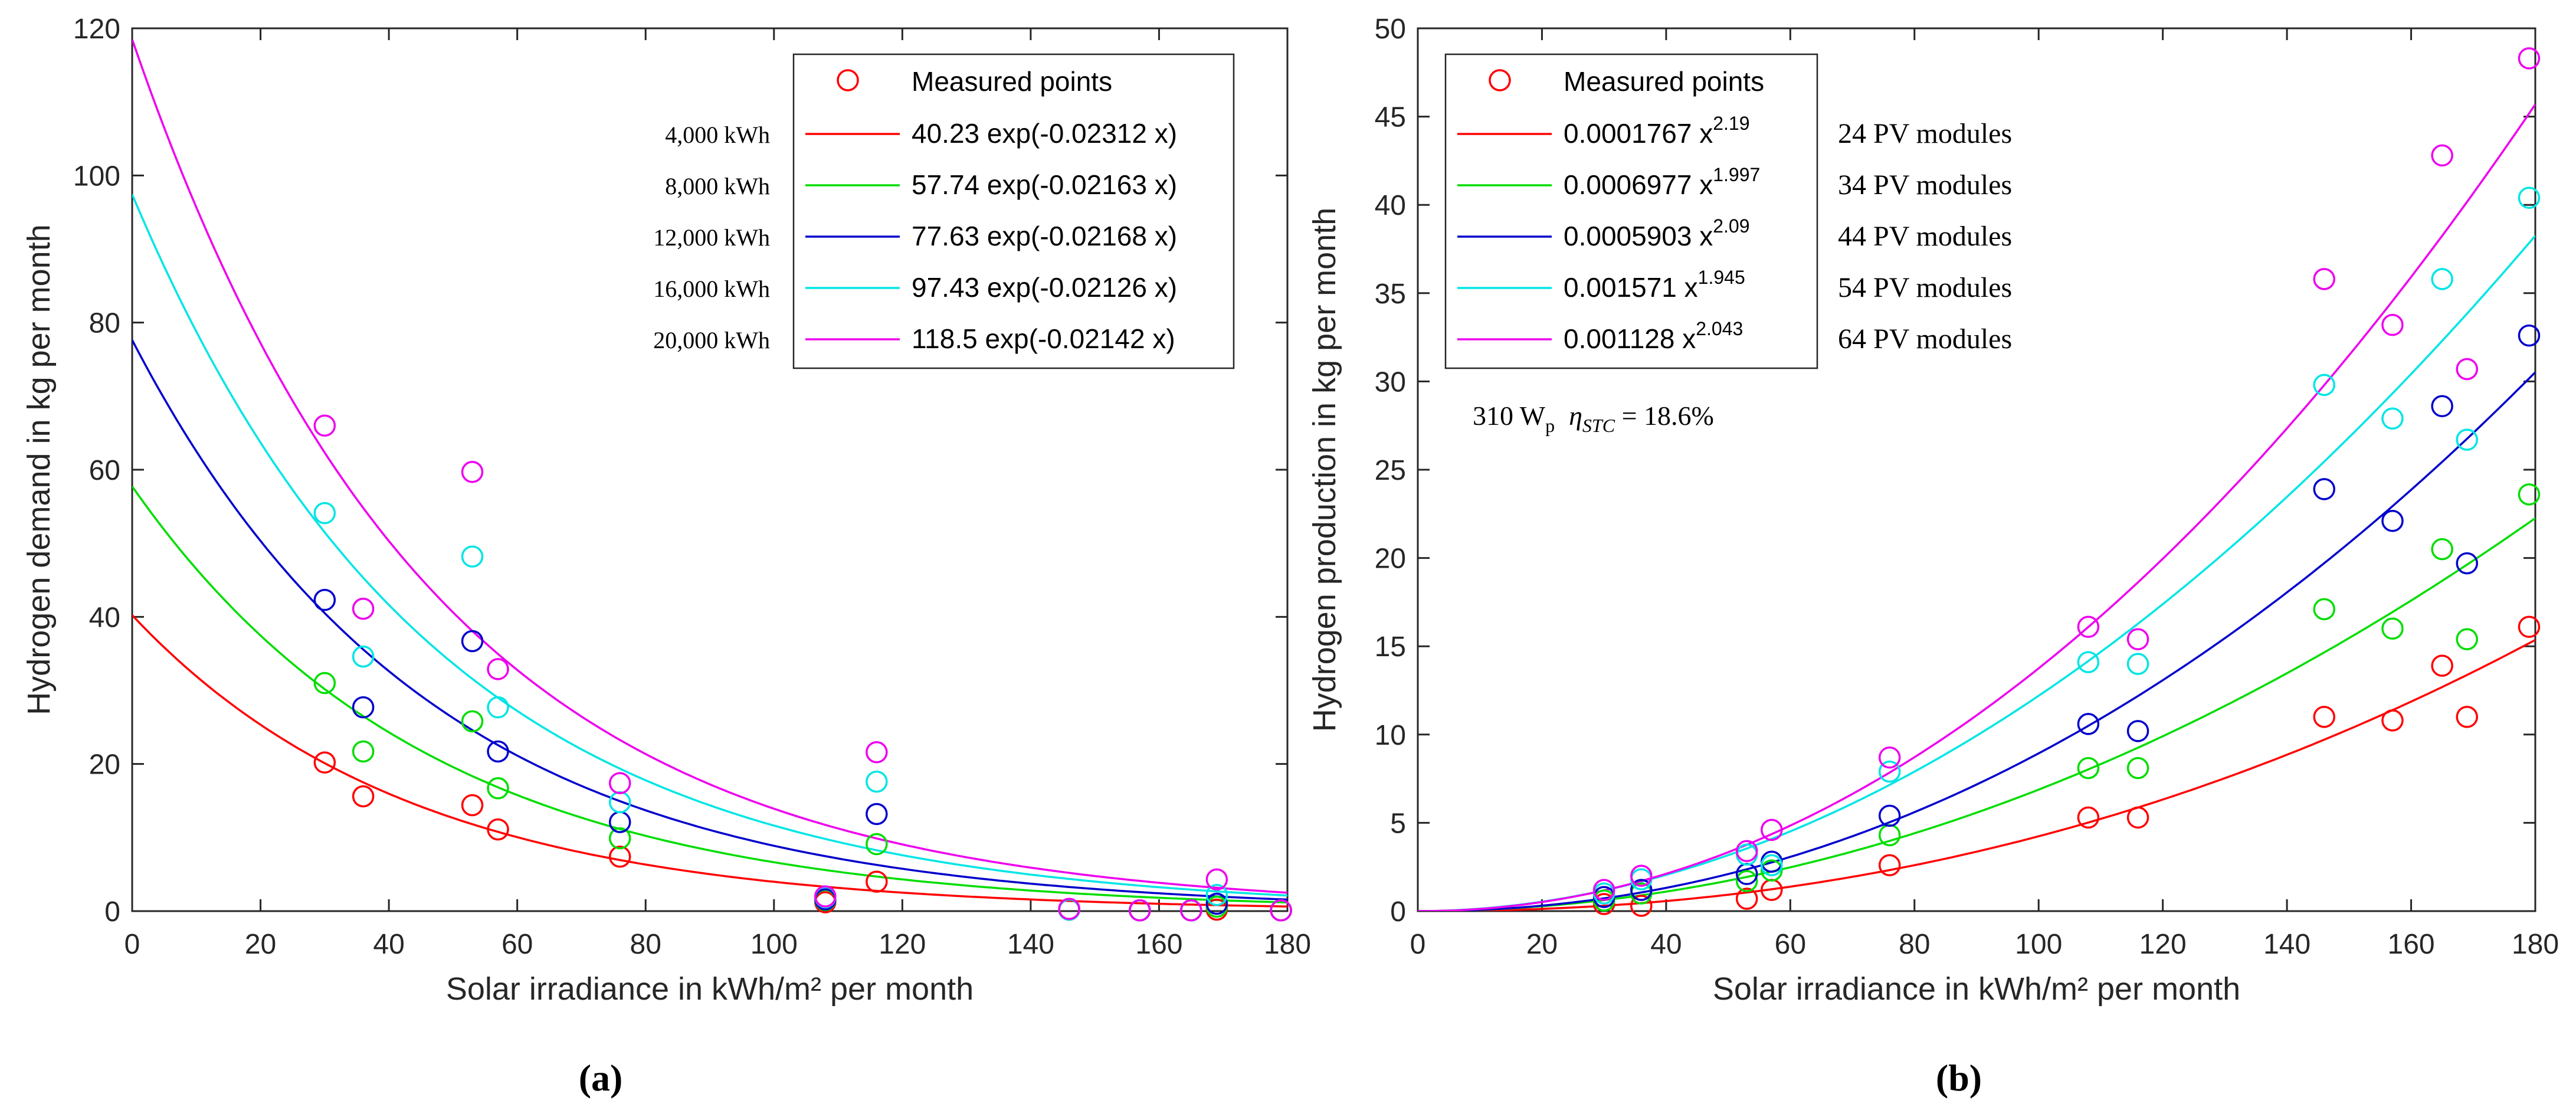 The height and width of the screenshot is (1120, 2576). I want to click on x-tick-label: 100, so click(774, 944).